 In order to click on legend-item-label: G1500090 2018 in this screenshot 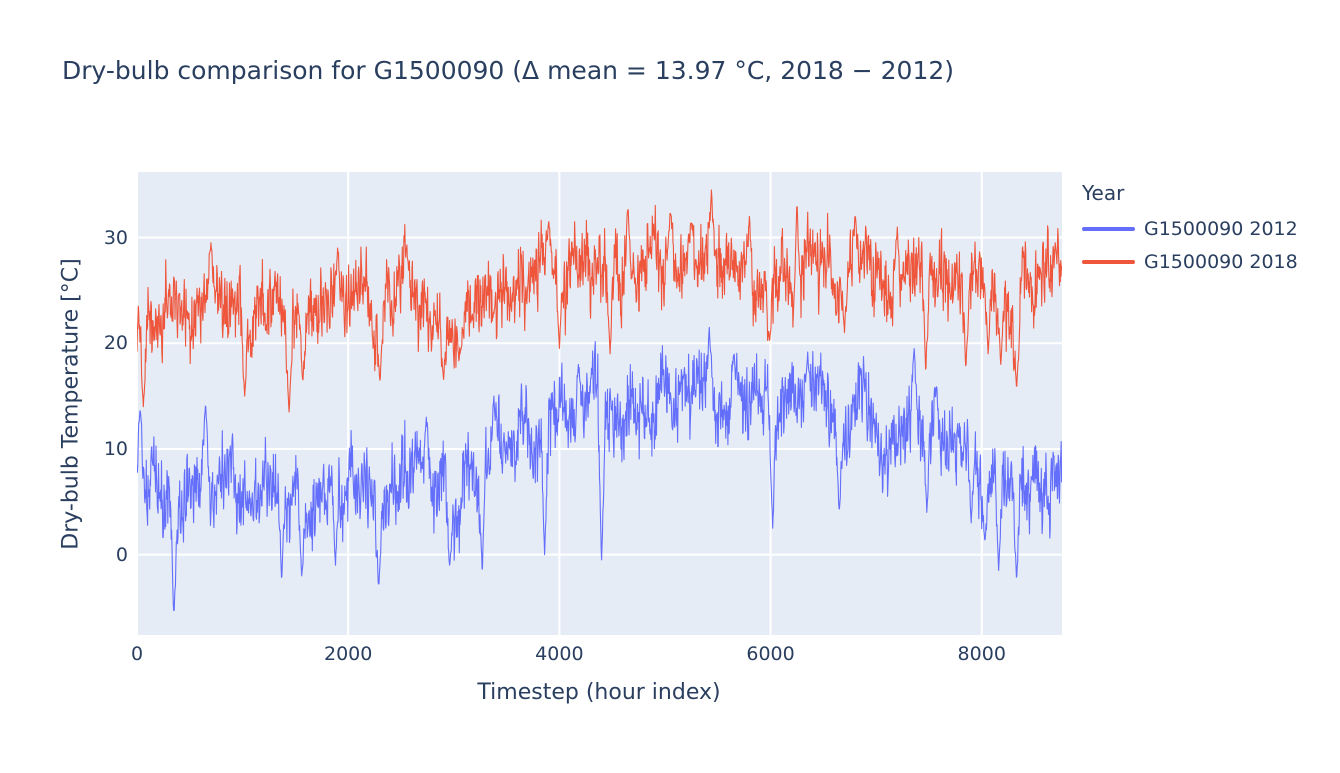, I will do `click(1221, 261)`.